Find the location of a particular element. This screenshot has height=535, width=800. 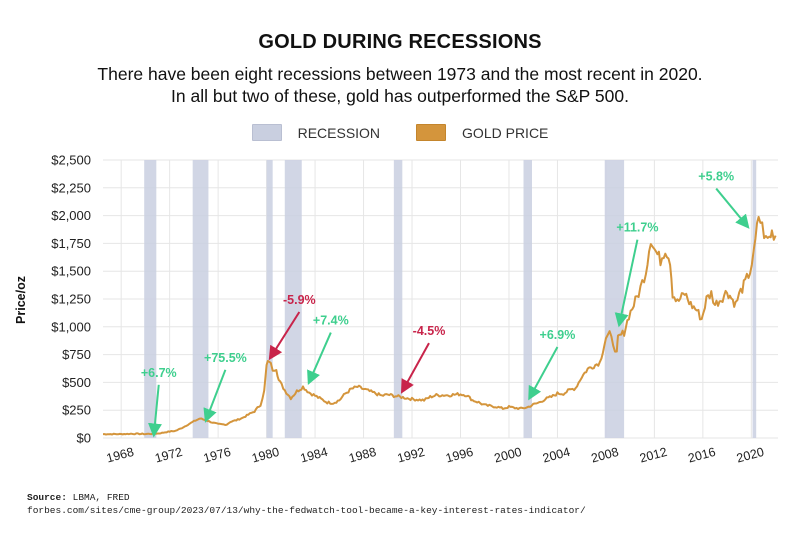

legend-item-gold: GOLD PRICE is located at coordinates (482, 132).